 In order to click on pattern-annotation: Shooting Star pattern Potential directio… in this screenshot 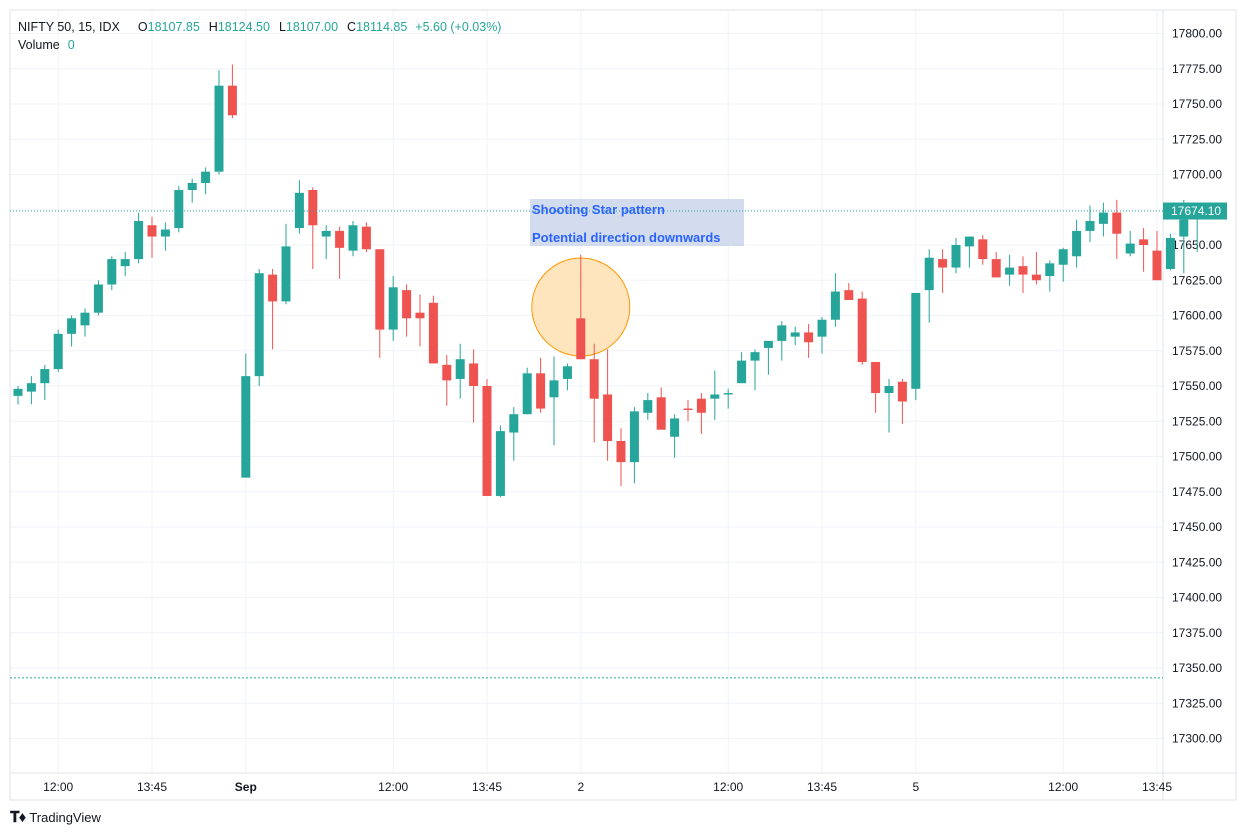, I will do `click(637, 278)`.